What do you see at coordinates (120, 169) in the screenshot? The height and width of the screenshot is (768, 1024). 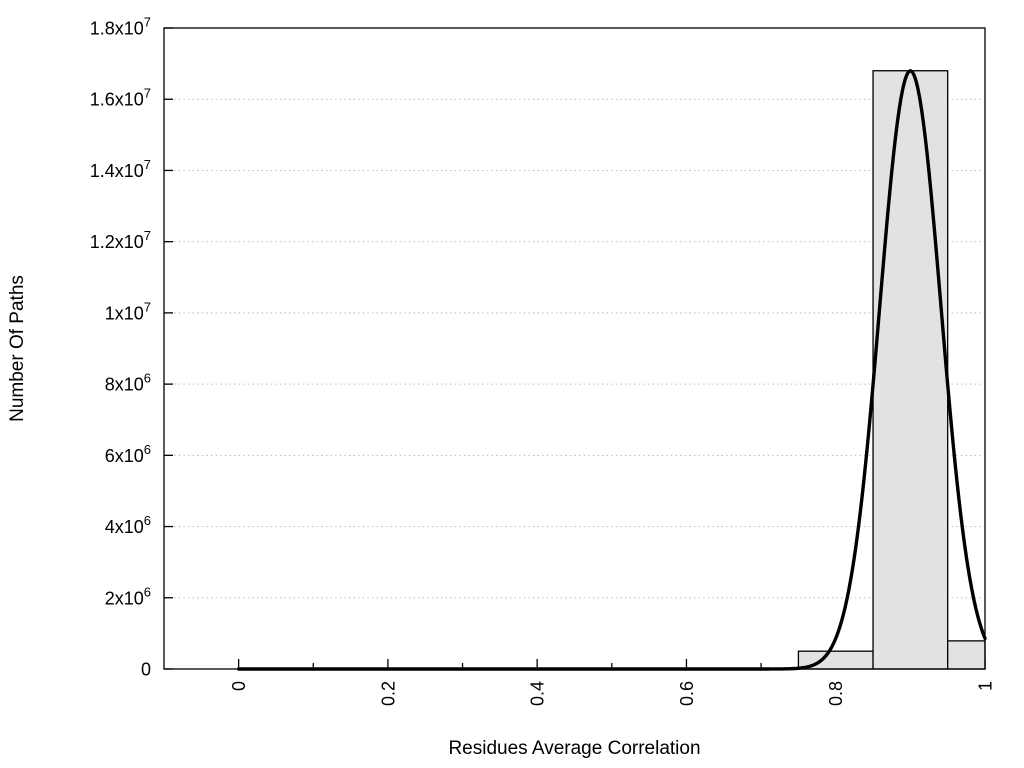 I see `y-tick-label: 1.4x10⁷` at bounding box center [120, 169].